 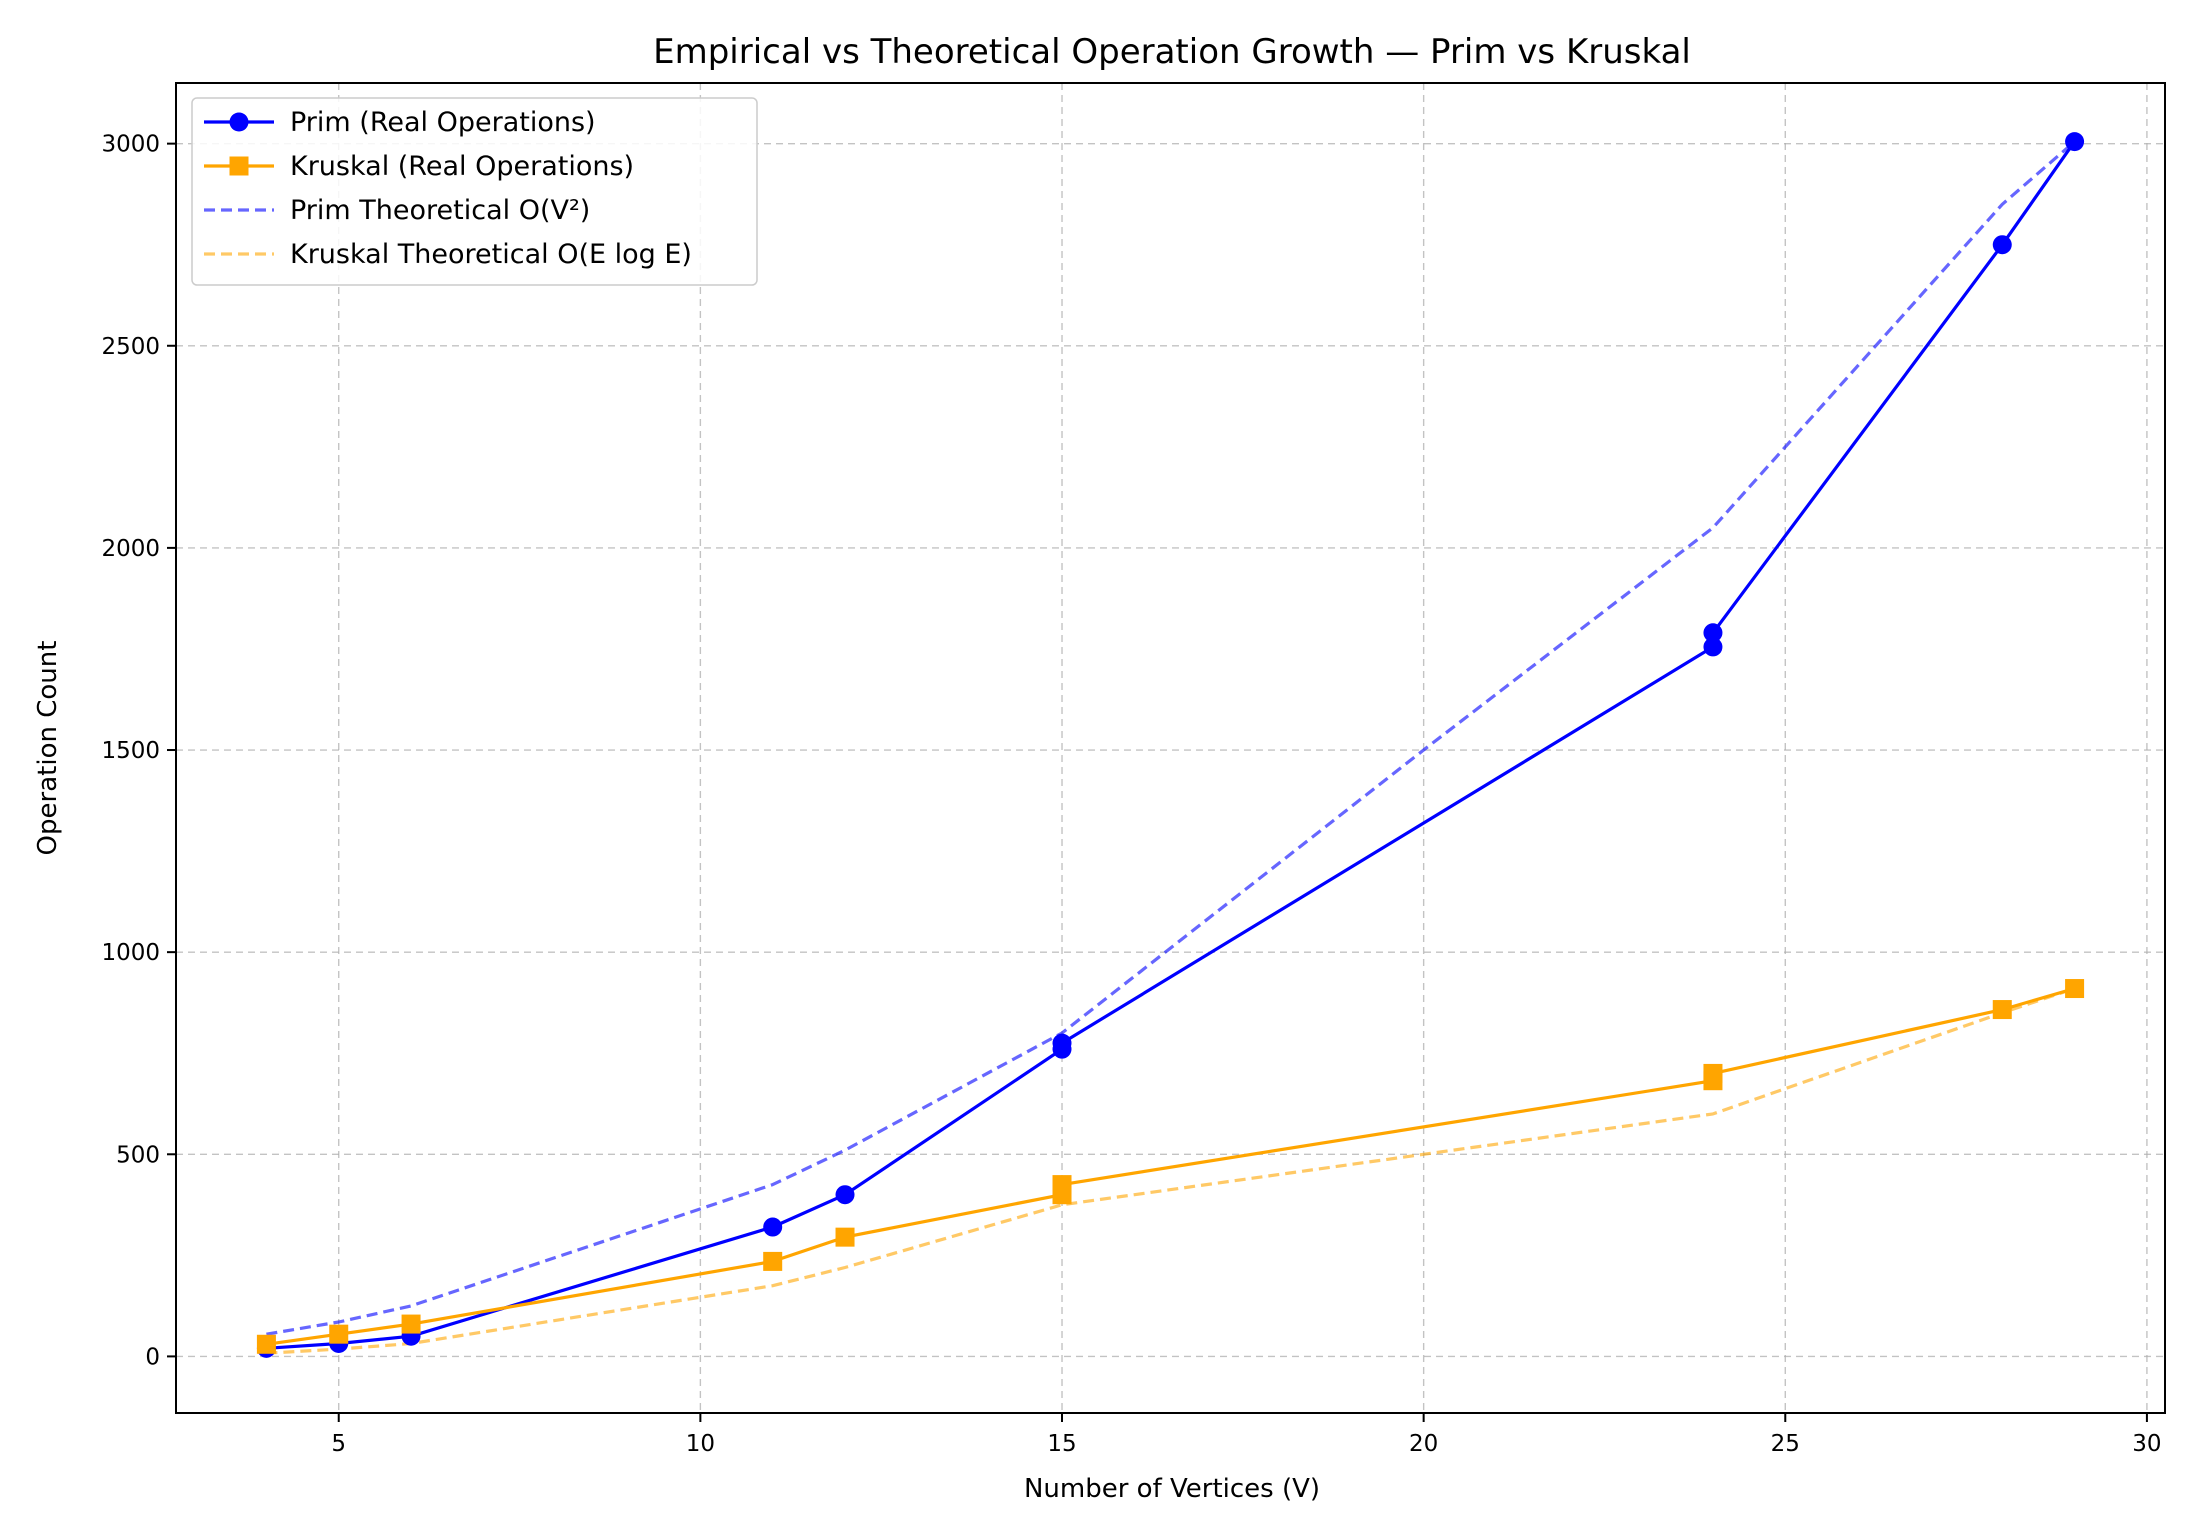 I want to click on legend-box, so click(x=474, y=191).